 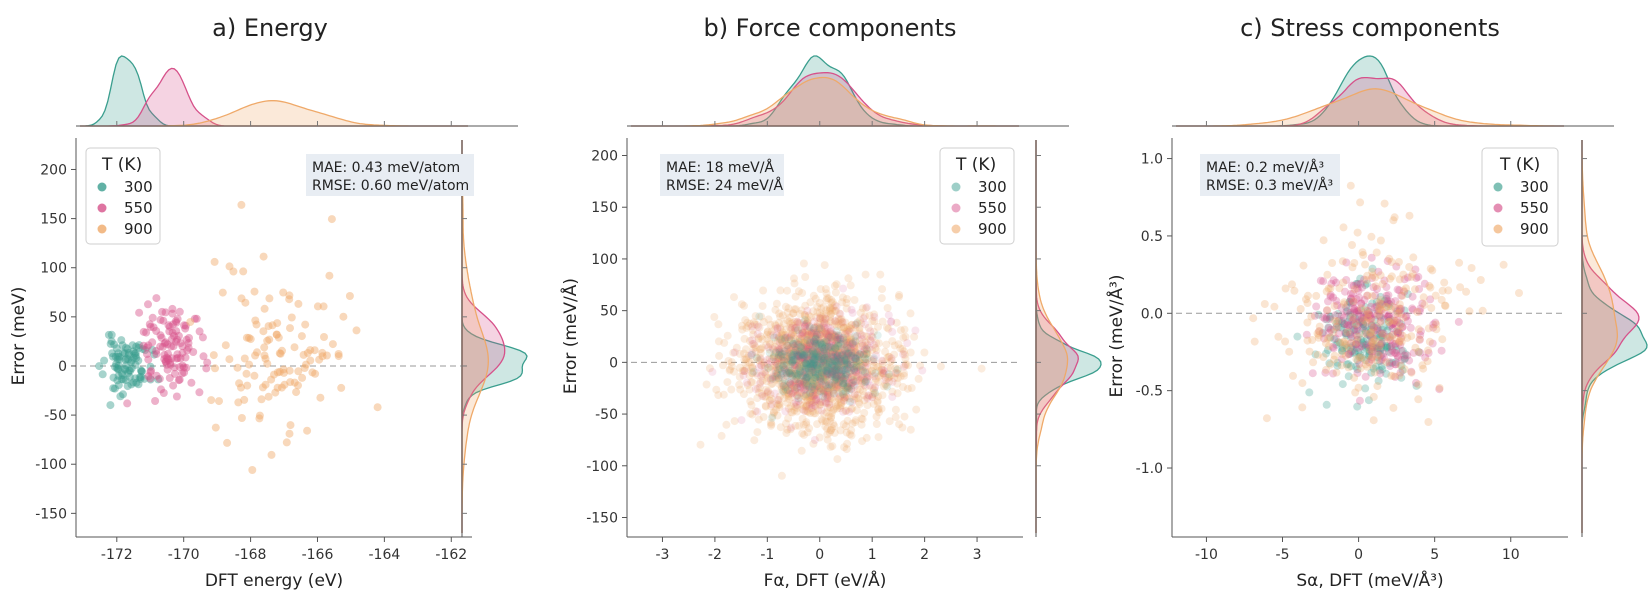 I want to click on legend-label-900: 900, so click(x=992, y=229).